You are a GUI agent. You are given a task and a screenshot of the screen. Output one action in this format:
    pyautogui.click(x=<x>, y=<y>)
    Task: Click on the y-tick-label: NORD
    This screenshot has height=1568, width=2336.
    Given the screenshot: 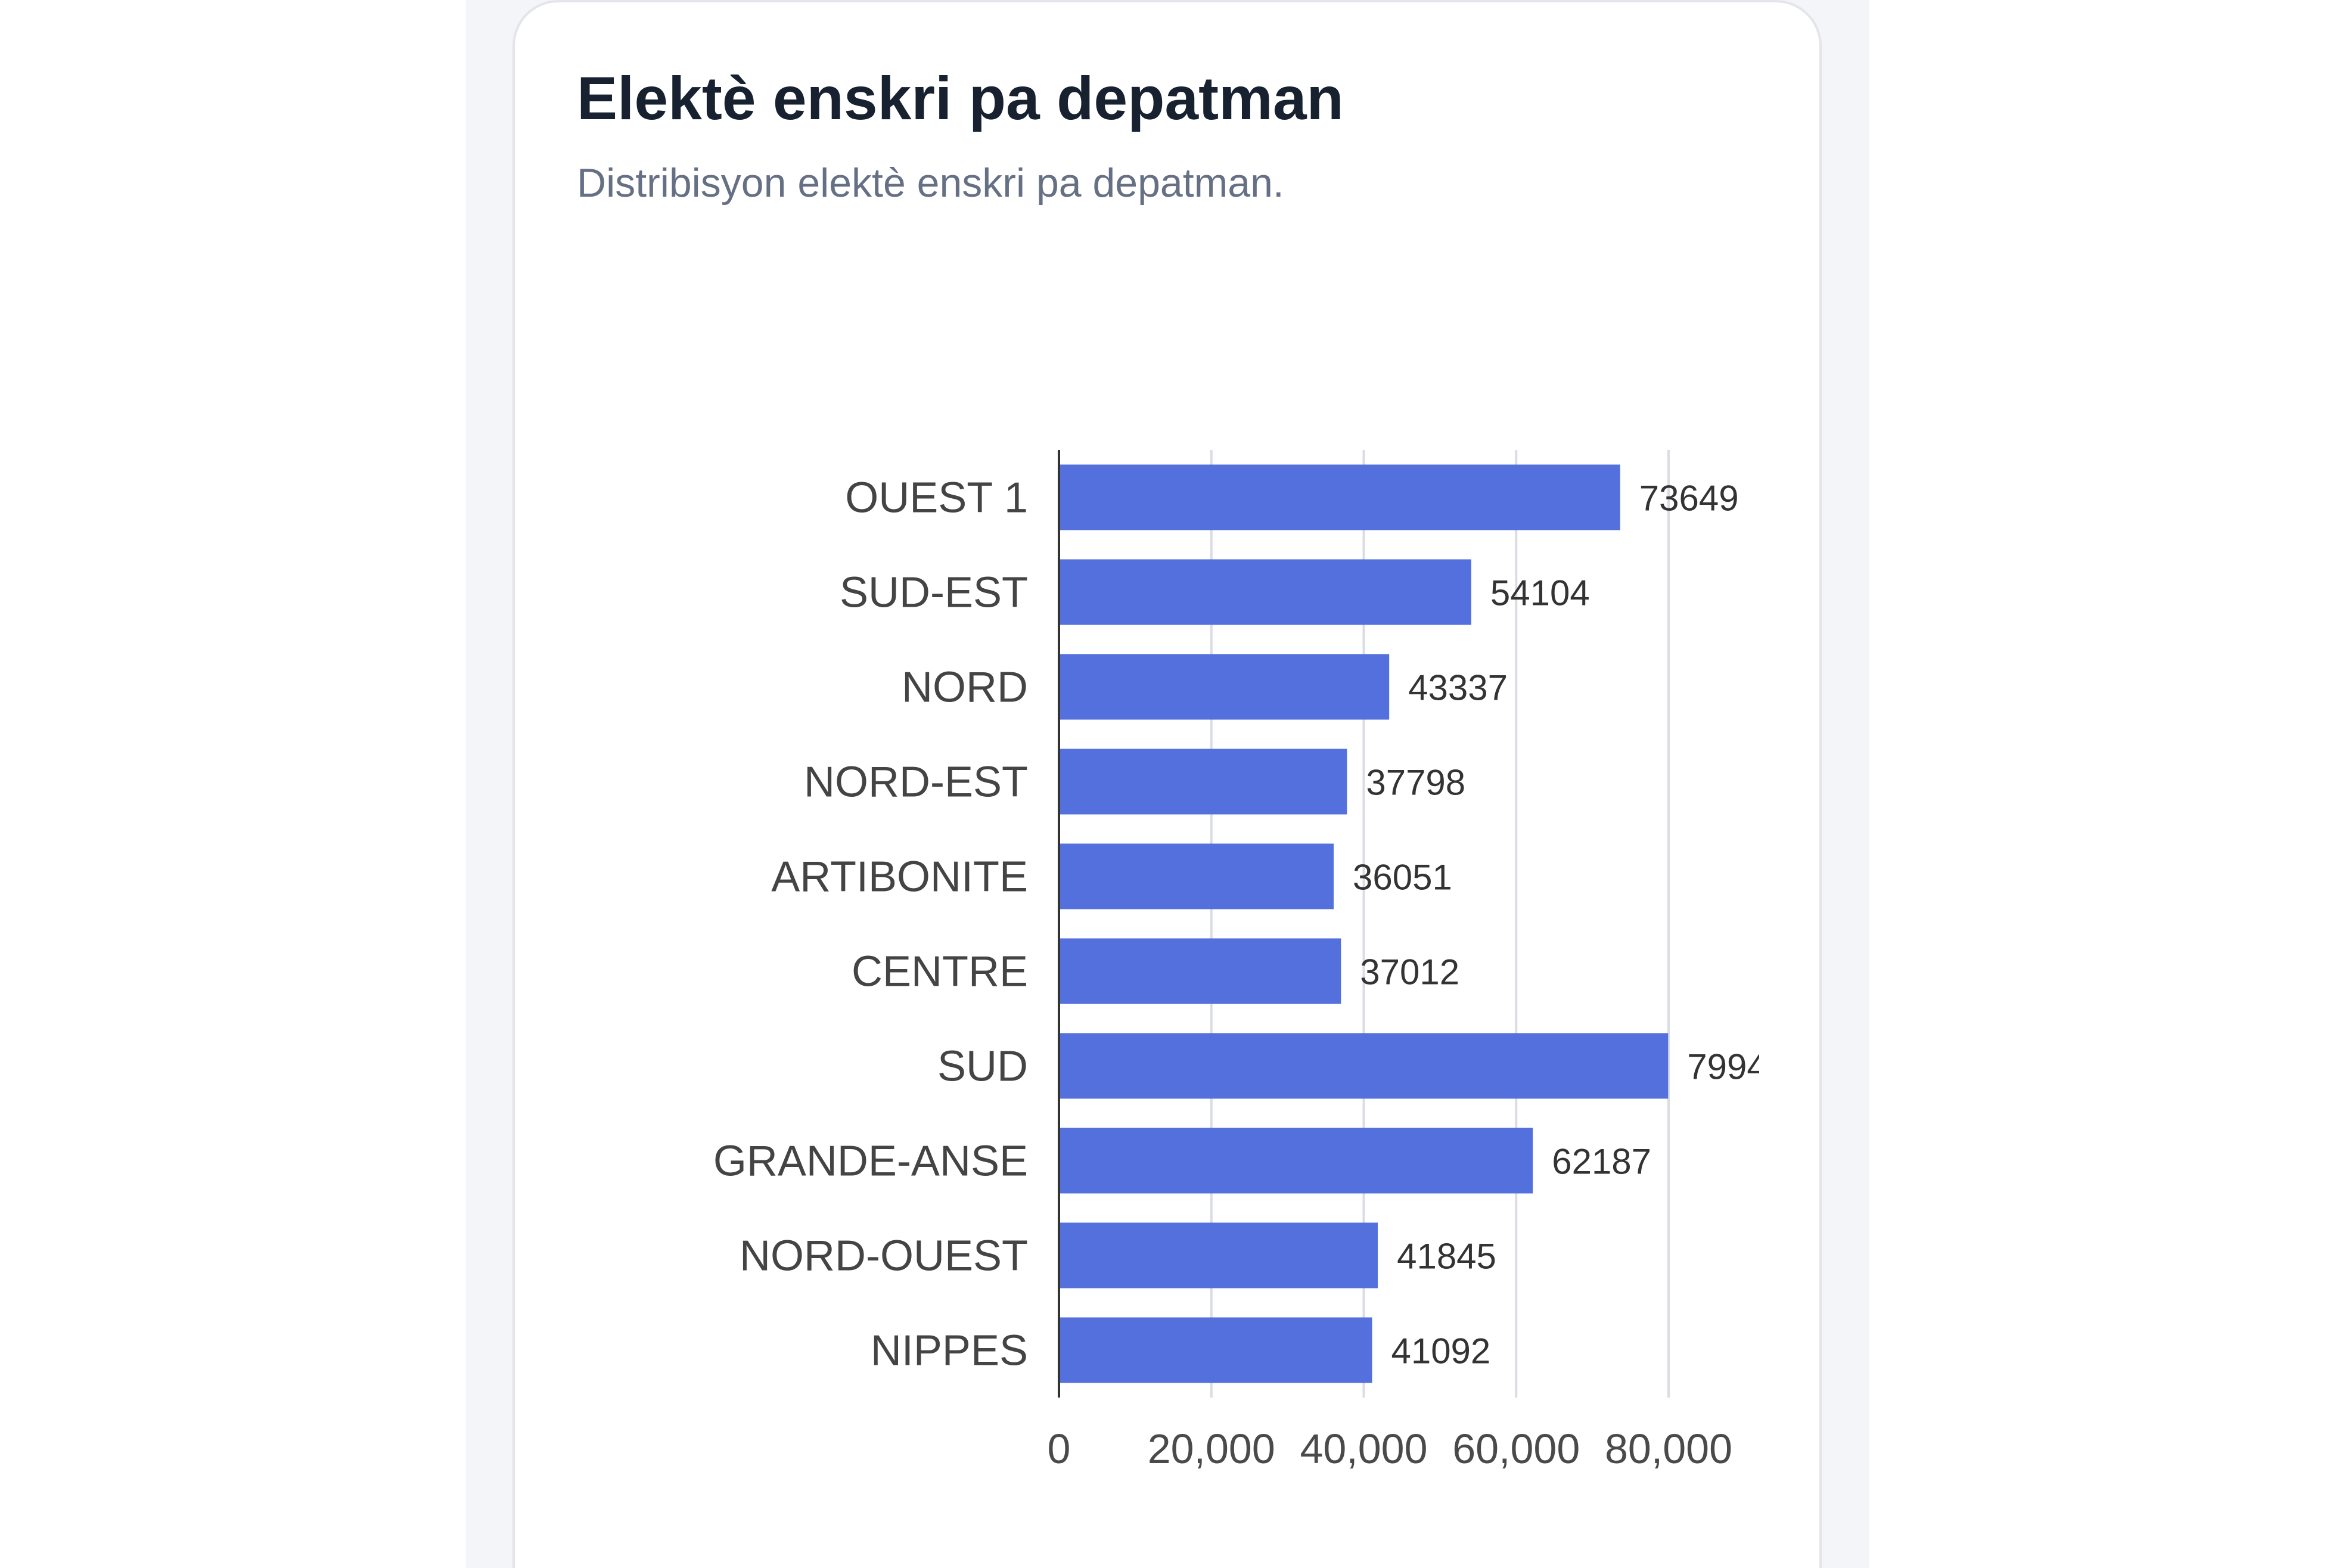 What is the action you would take?
    pyautogui.click(x=965, y=688)
    